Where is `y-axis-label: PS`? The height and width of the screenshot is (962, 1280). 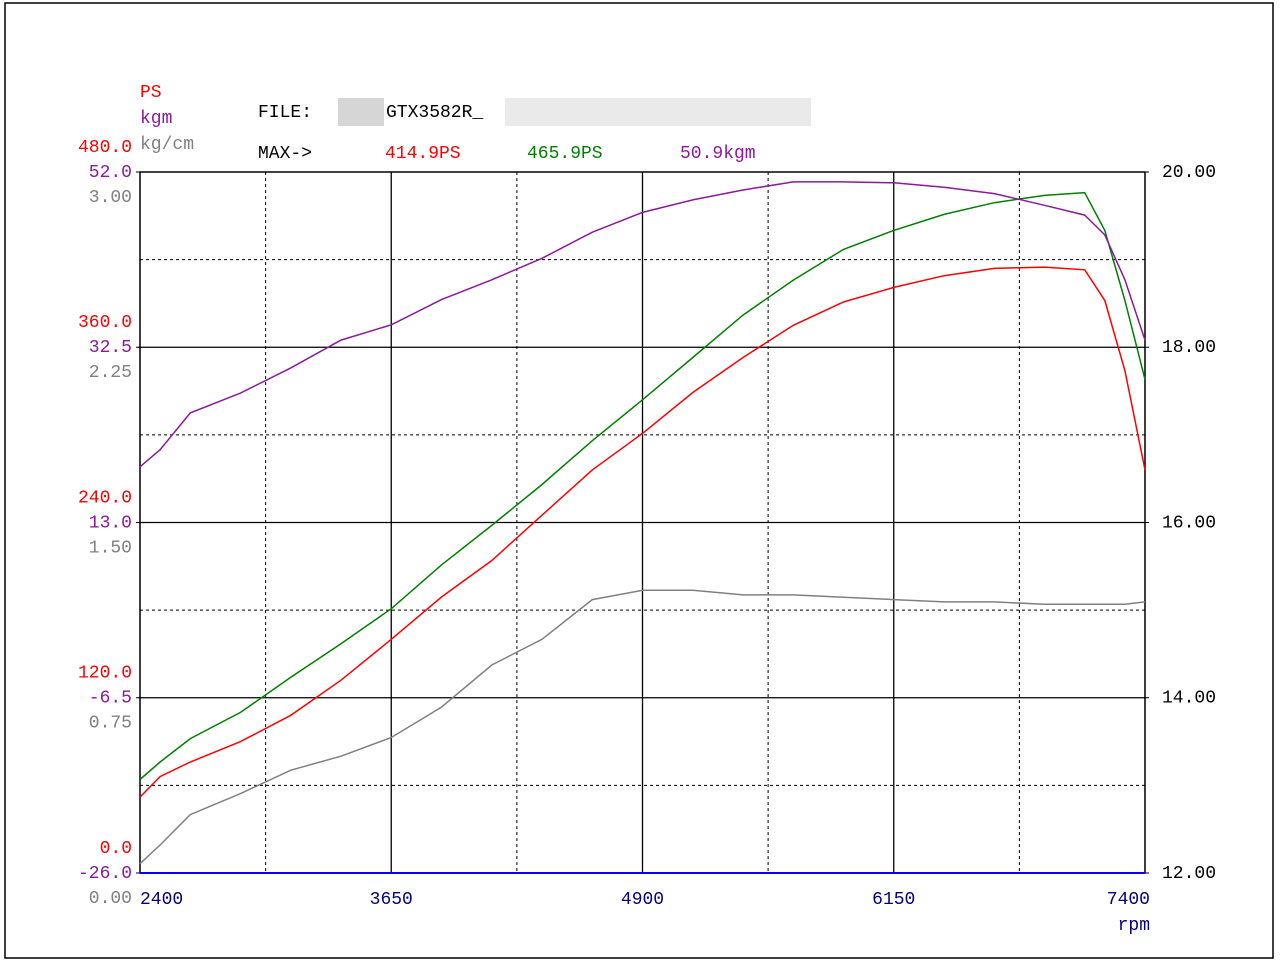 y-axis-label: PS is located at coordinates (151, 93).